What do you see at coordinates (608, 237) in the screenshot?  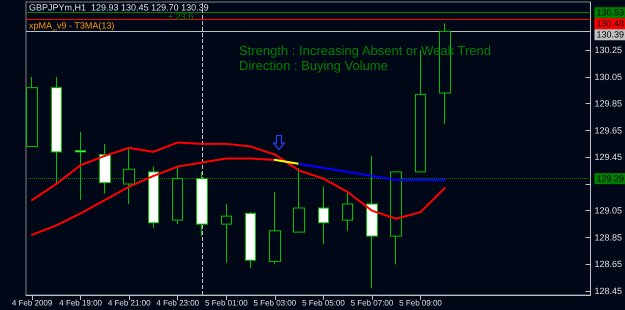 I see `y-tick-label: 128.85` at bounding box center [608, 237].